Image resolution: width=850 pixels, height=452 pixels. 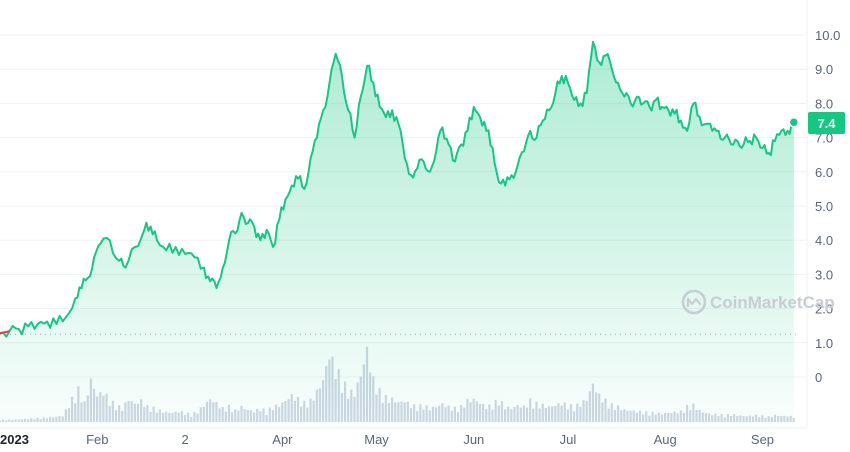 I want to click on y-tick-label: 4.0, so click(x=824, y=240).